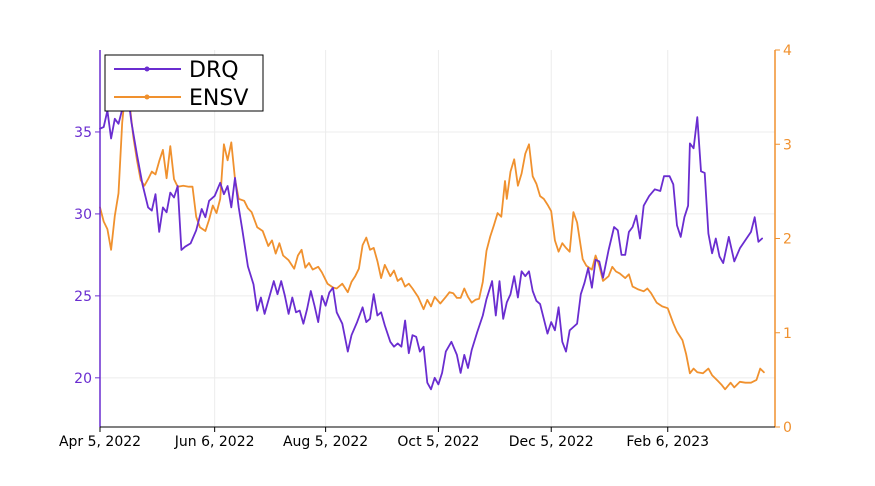  What do you see at coordinates (214, 442) in the screenshot?
I see `x-tick-label: Jun 6, 2022` at bounding box center [214, 442].